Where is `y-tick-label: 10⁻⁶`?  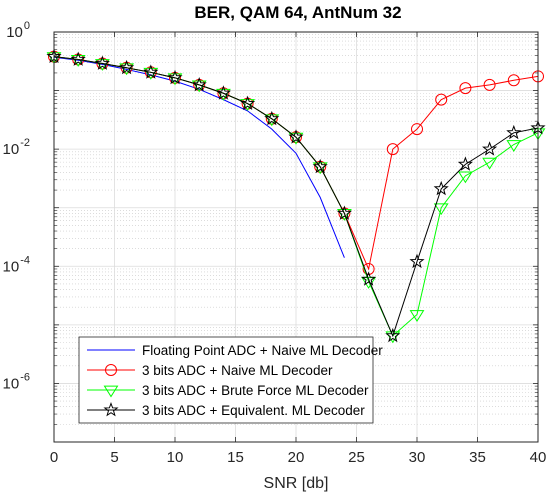 y-tick-label: 10⁻⁶ is located at coordinates (16, 381).